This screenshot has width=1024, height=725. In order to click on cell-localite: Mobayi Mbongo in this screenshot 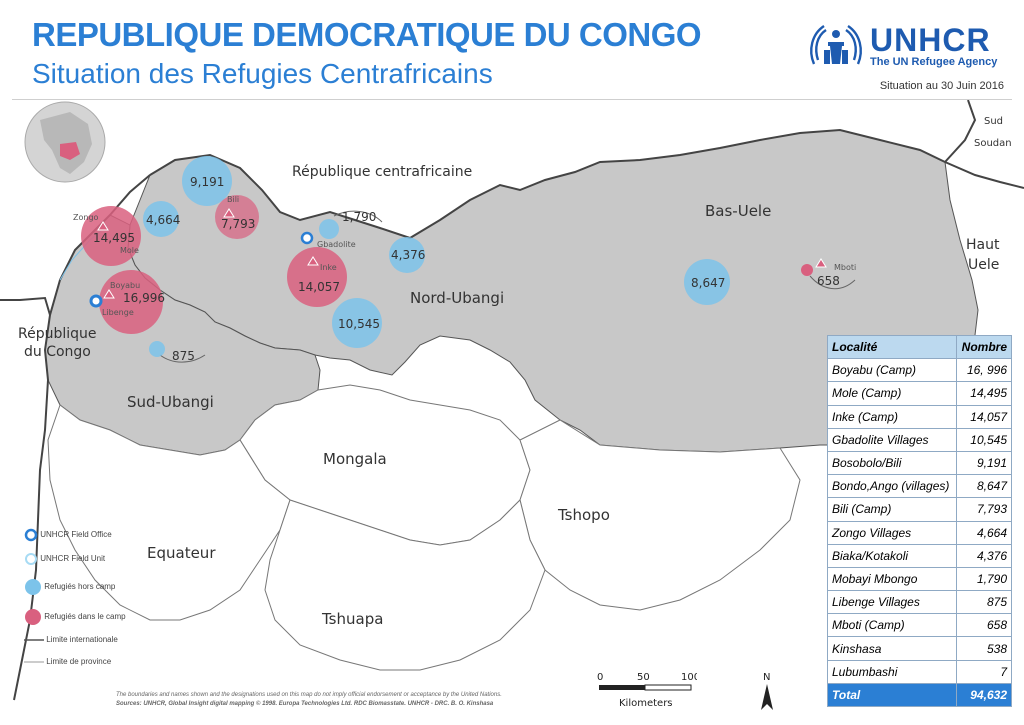, I will do `click(892, 579)`.